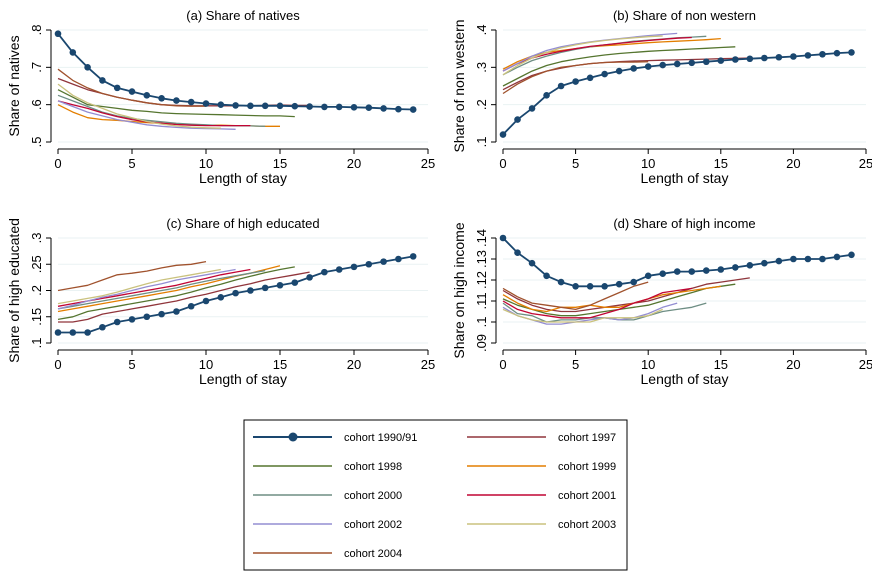  I want to click on legend-label: cohort 2003, so click(587, 525).